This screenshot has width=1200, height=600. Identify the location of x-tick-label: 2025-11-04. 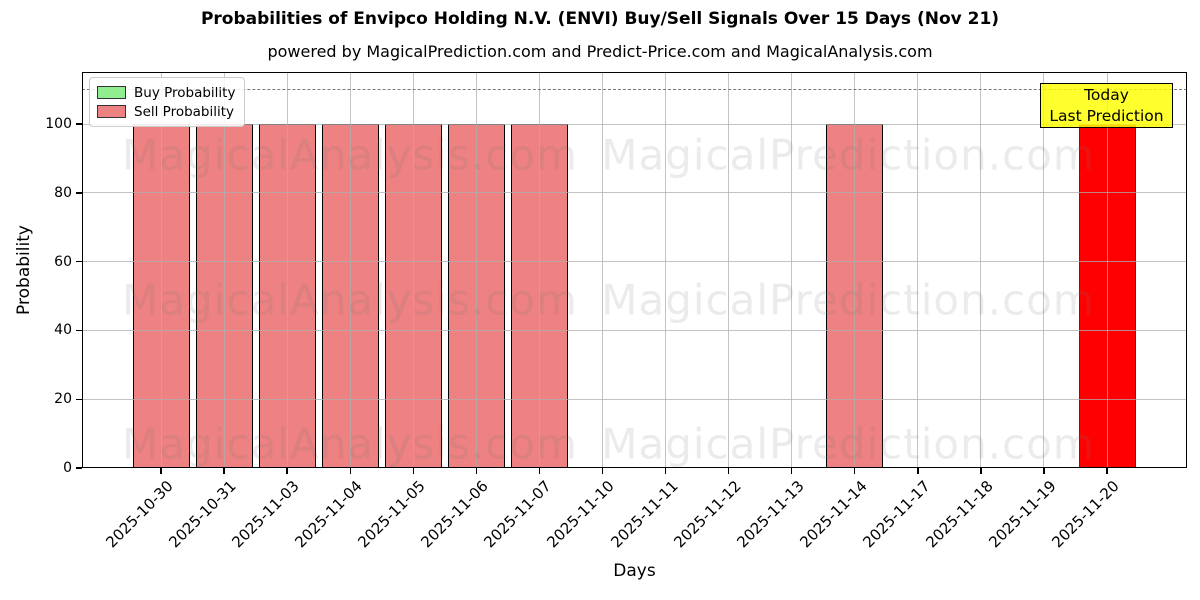
(328, 514).